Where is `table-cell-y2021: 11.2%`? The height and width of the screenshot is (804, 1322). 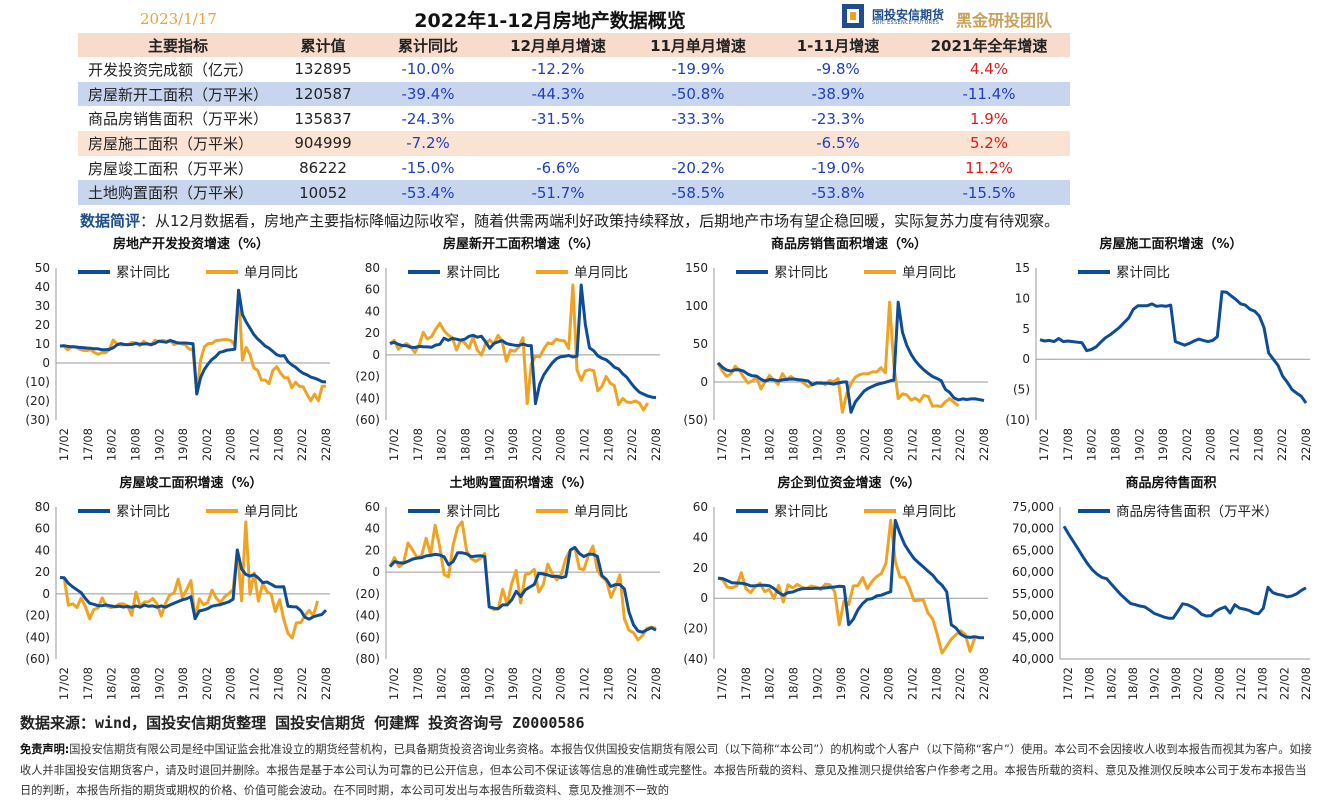
table-cell-y2021: 11.2% is located at coordinates (989, 168).